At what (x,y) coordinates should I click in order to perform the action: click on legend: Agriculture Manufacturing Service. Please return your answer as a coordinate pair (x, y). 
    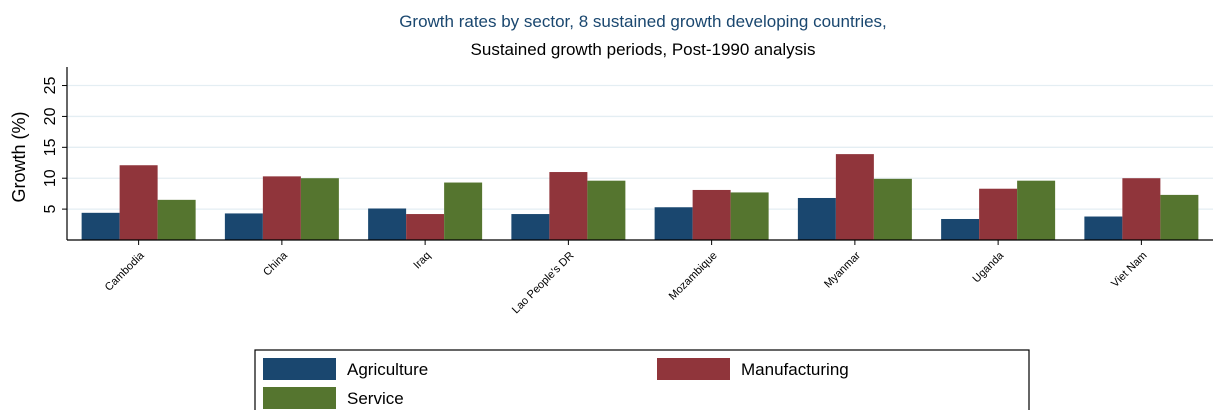
    Looking at the image, I should click on (642, 379).